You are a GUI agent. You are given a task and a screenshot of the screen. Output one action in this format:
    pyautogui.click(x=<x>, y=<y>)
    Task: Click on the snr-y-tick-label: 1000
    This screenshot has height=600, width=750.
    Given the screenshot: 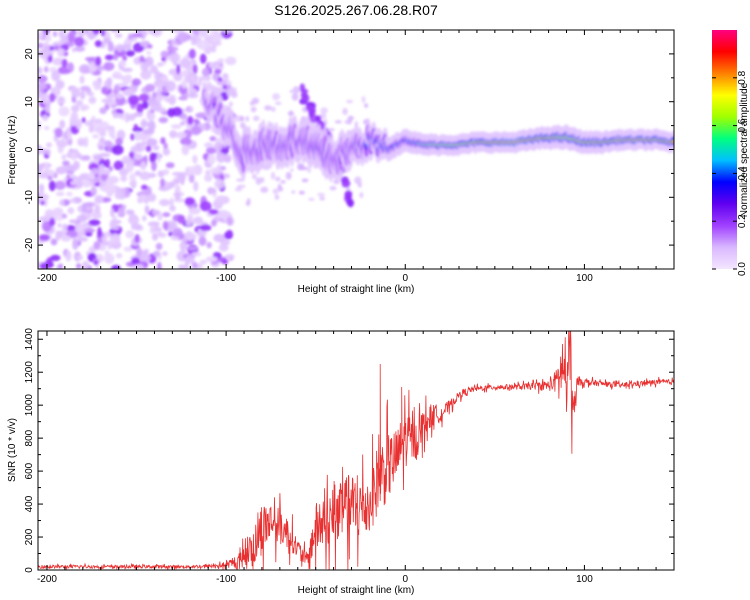 What is the action you would take?
    pyautogui.click(x=29, y=405)
    